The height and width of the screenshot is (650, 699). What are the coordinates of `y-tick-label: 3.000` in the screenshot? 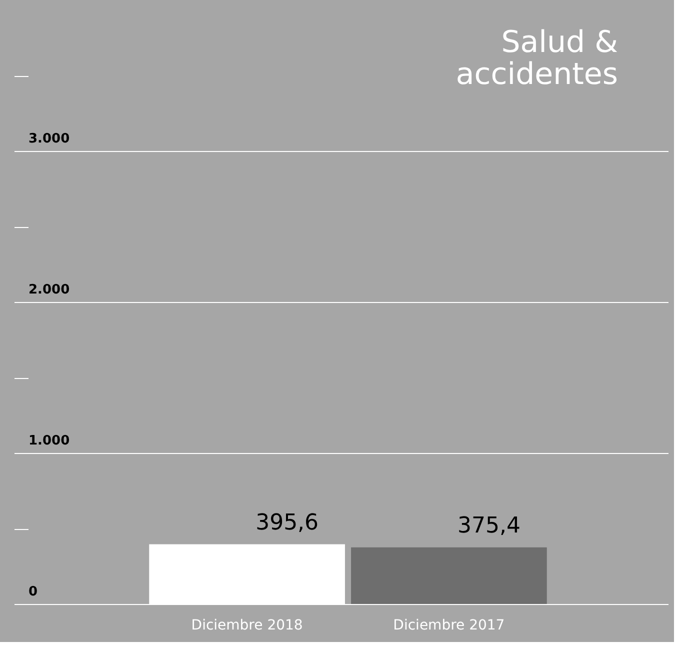 It's located at (49, 139).